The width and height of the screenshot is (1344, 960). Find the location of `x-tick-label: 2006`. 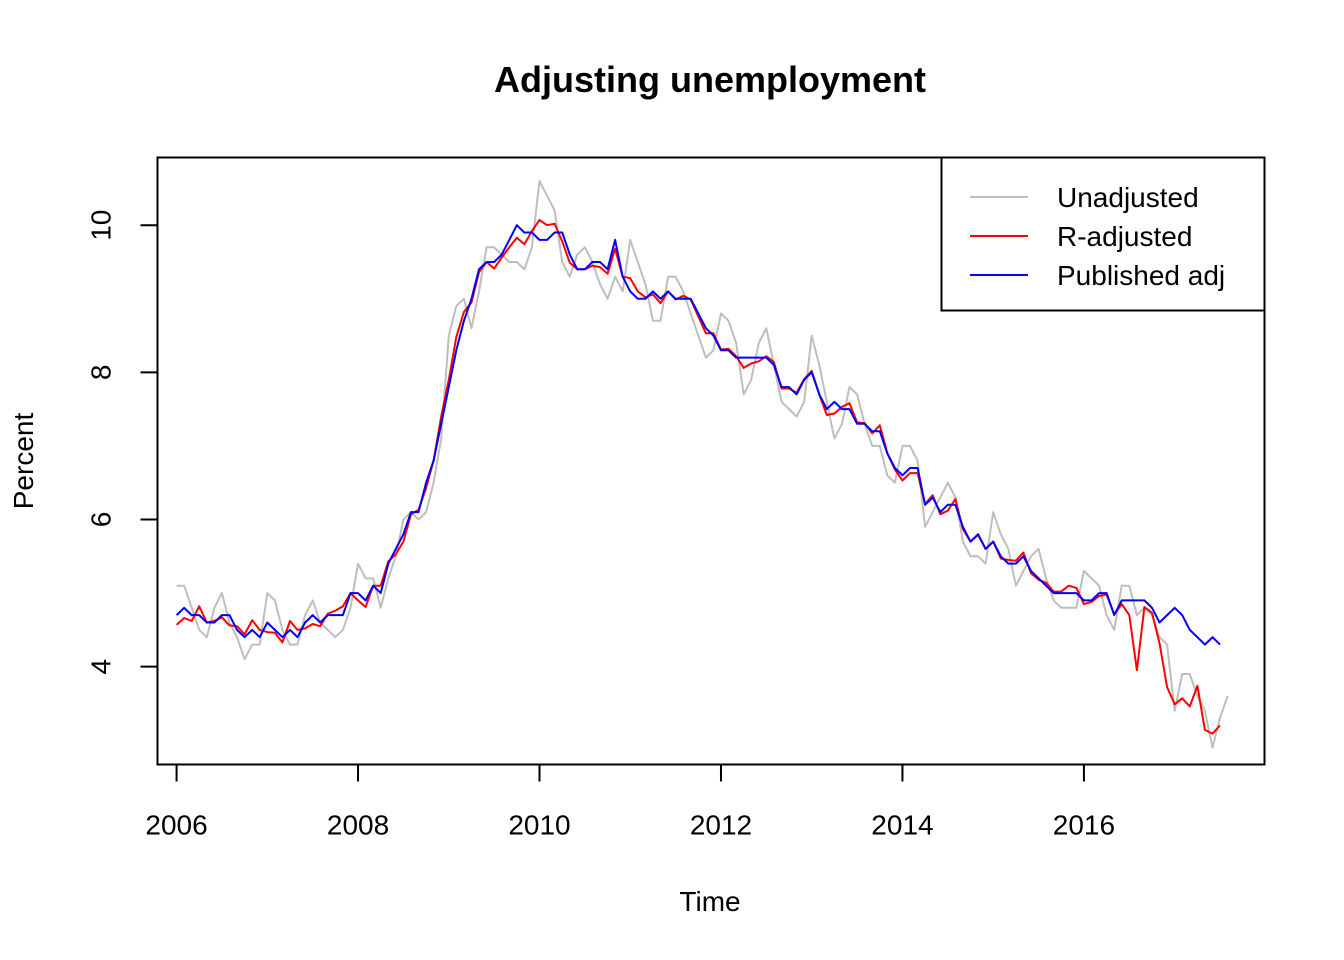

x-tick-label: 2006 is located at coordinates (176, 825).